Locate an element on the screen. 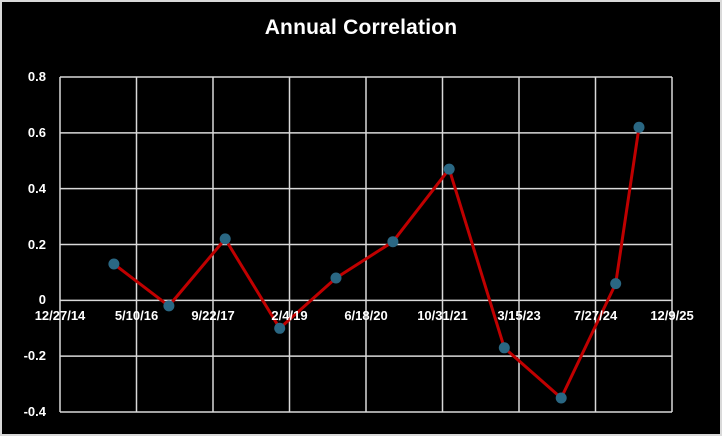 The image size is (722, 436). y-tick-label: 0.8 is located at coordinates (36, 76).